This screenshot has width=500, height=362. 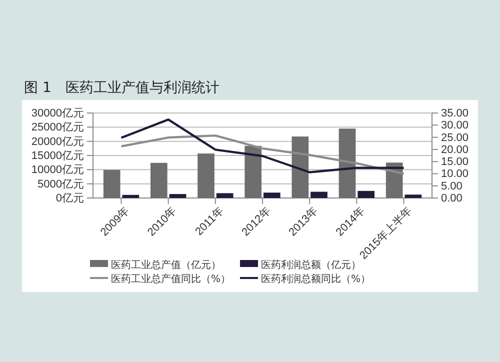 What do you see at coordinates (311, 265) in the screenshot?
I see `legend-label: 医药利润总额（亿元）` at bounding box center [311, 265].